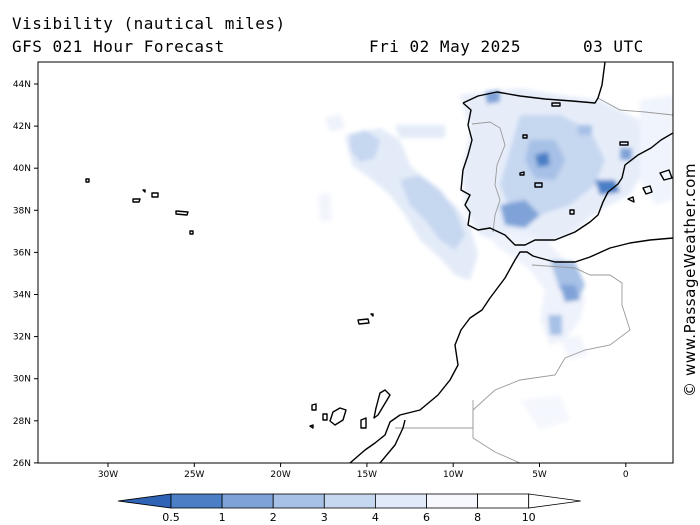 Image resolution: width=700 pixels, height=525 pixels. Describe the element at coordinates (273, 517) in the screenshot. I see `colorbar-label: 2` at that location.